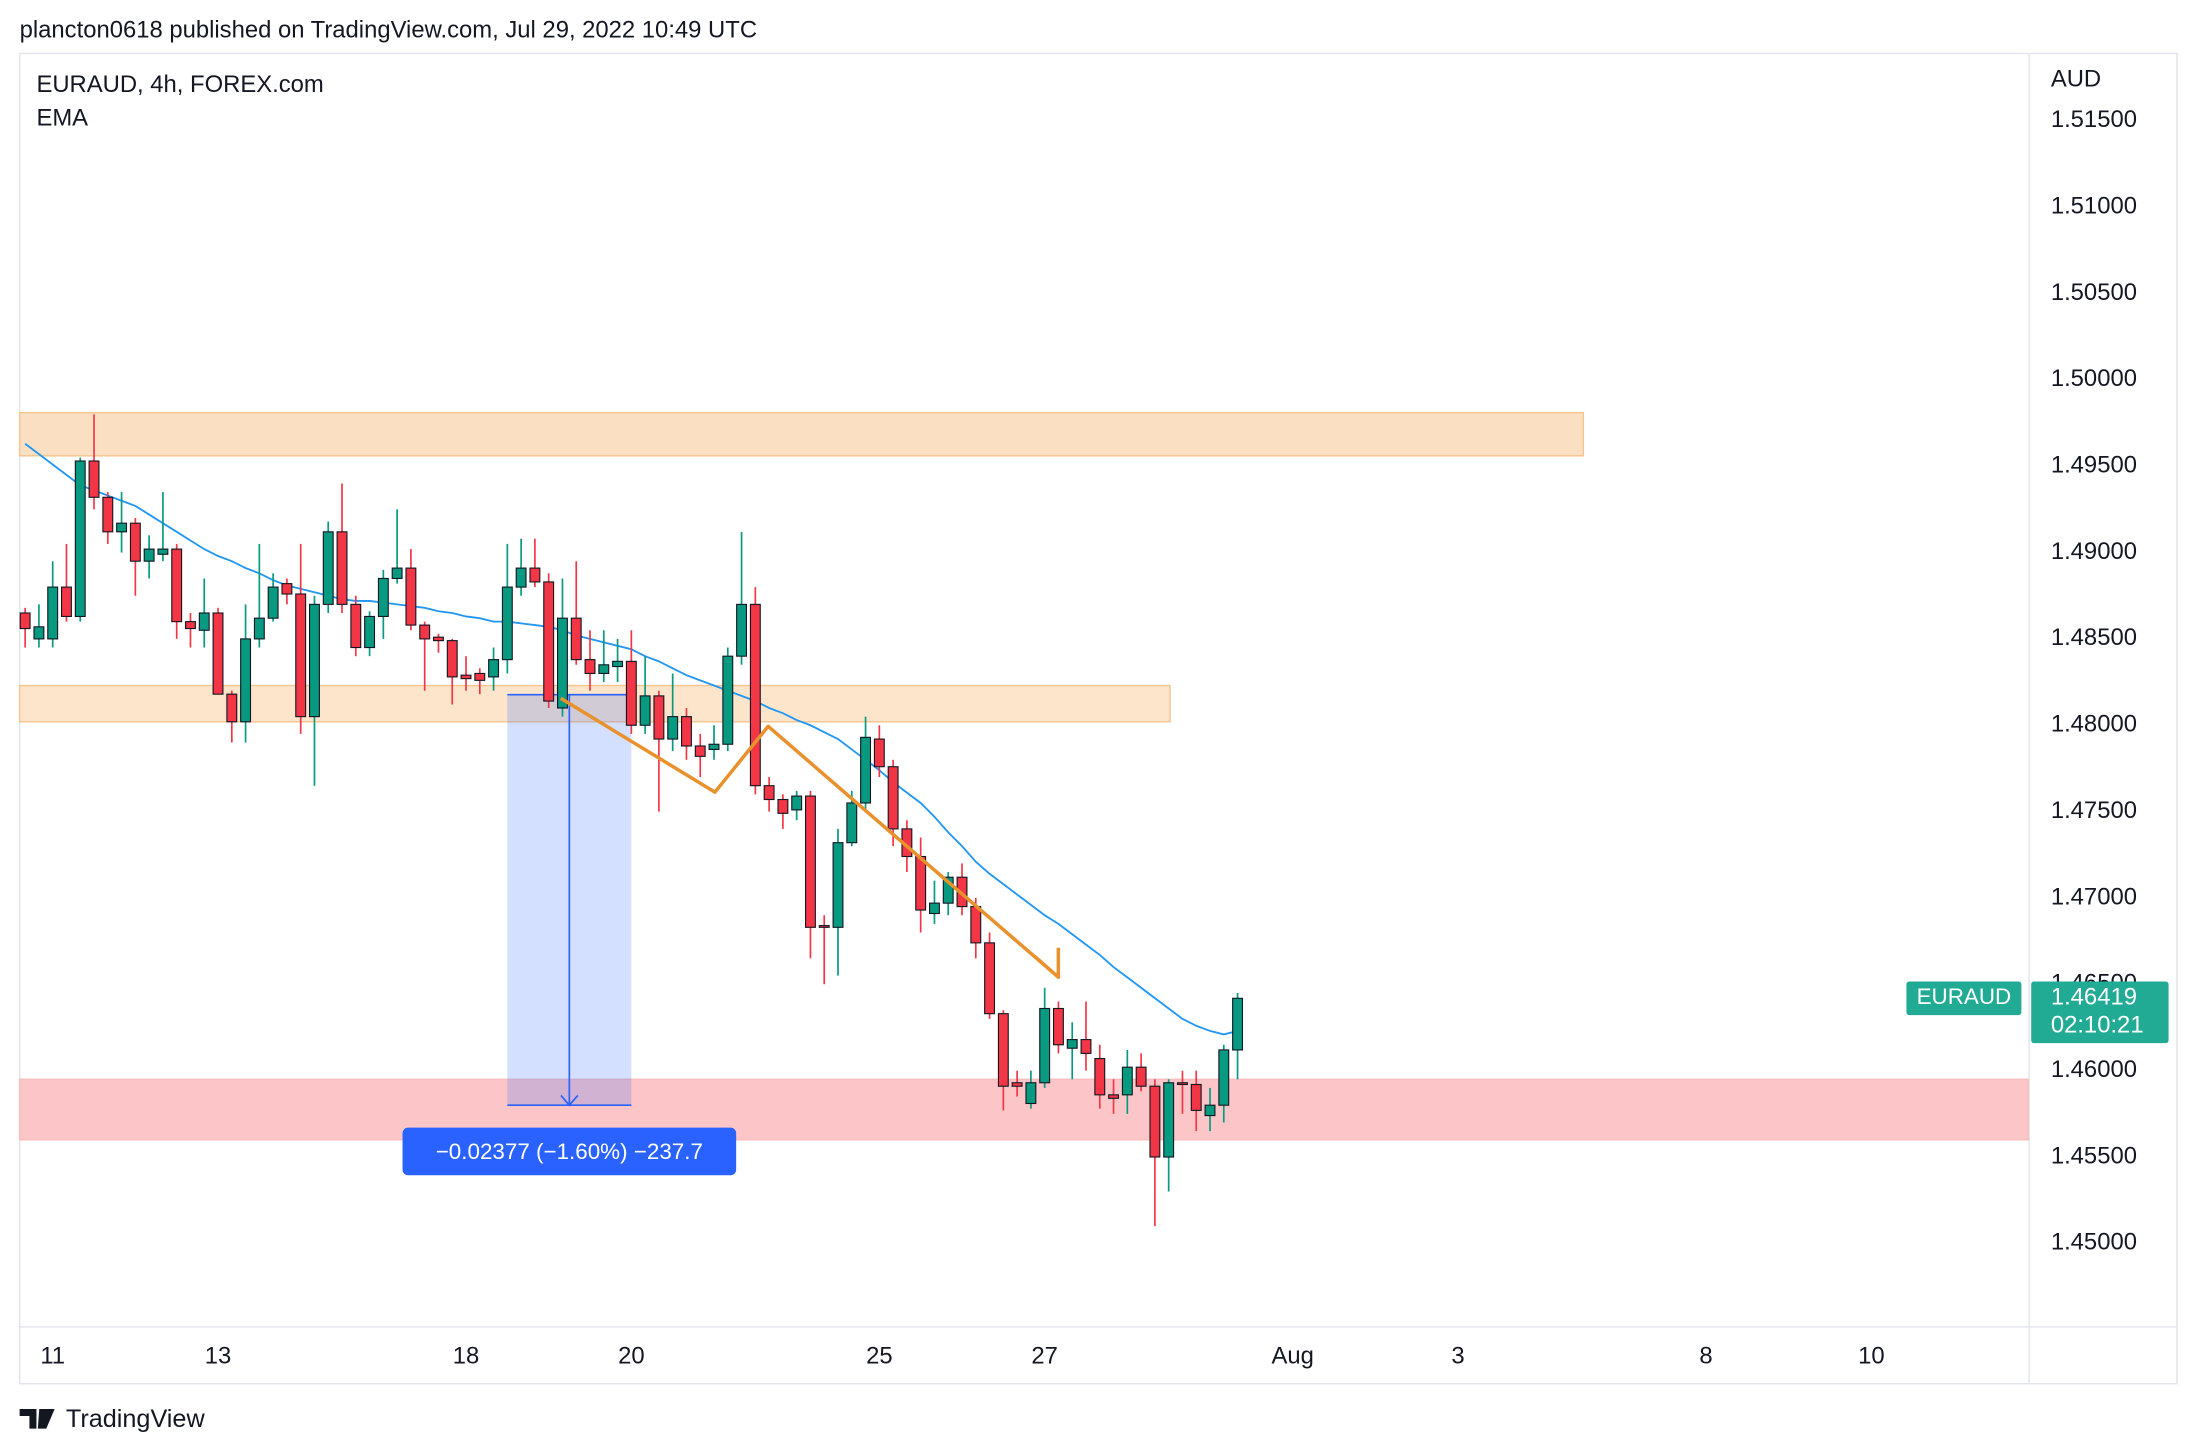 The width and height of the screenshot is (2198, 1454). What do you see at coordinates (1964, 998) in the screenshot?
I see `symbol-badge` at bounding box center [1964, 998].